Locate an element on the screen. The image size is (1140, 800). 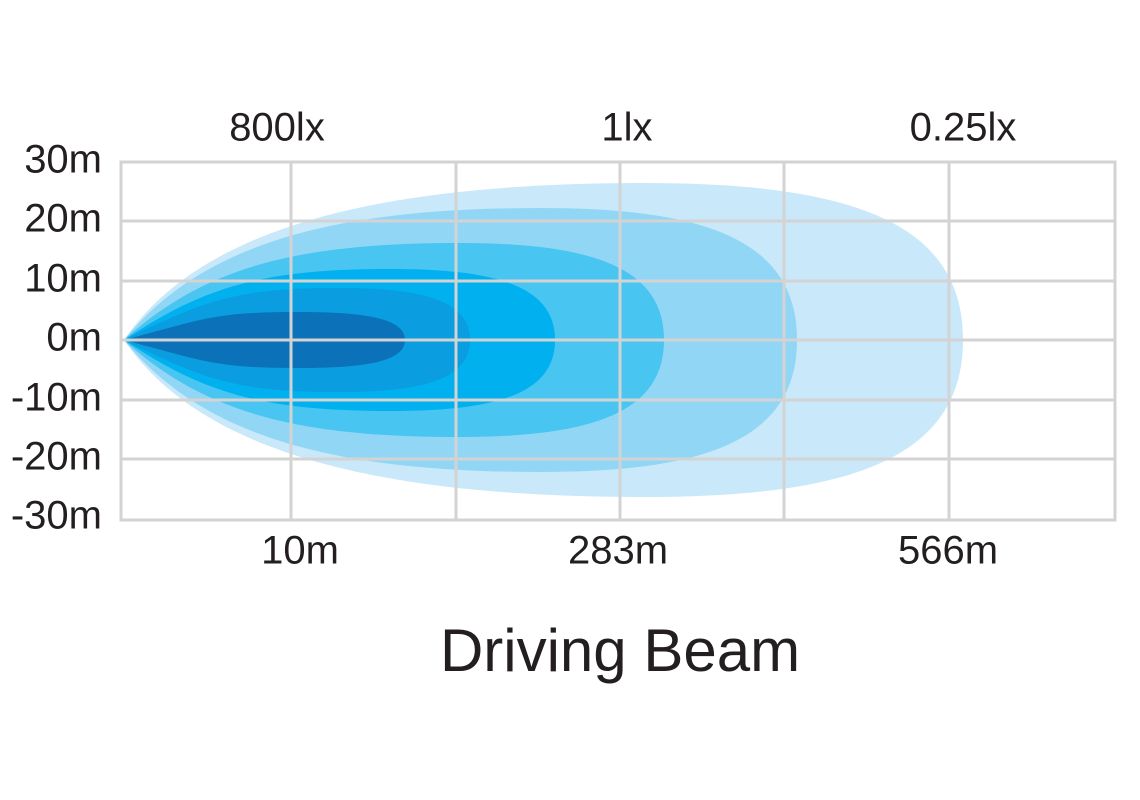
title: Driving Beam is located at coordinates (620, 650).